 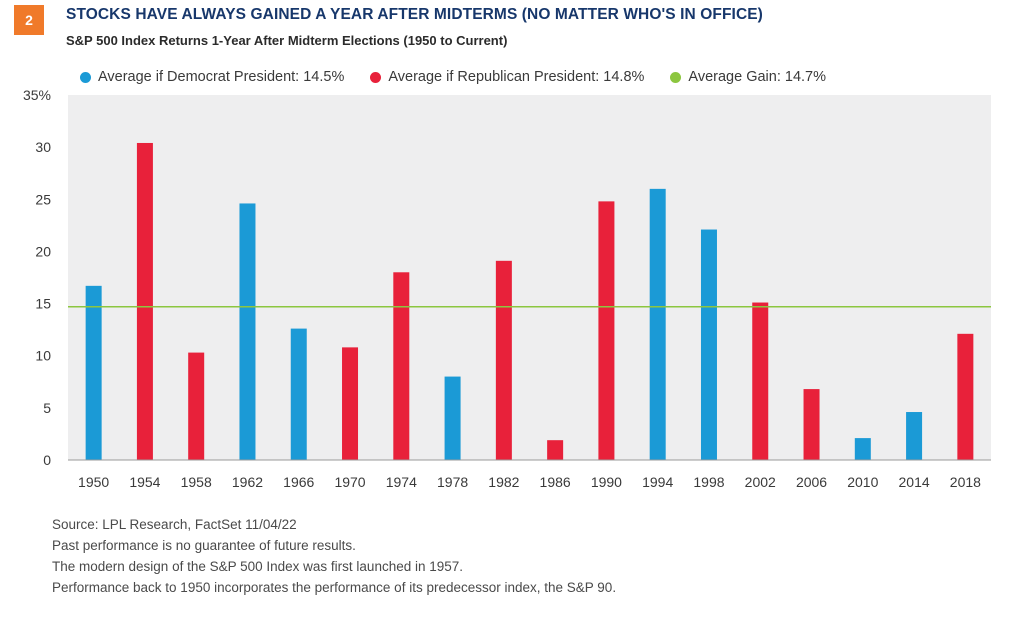 I want to click on x-tick-label: 2018, so click(x=965, y=482).